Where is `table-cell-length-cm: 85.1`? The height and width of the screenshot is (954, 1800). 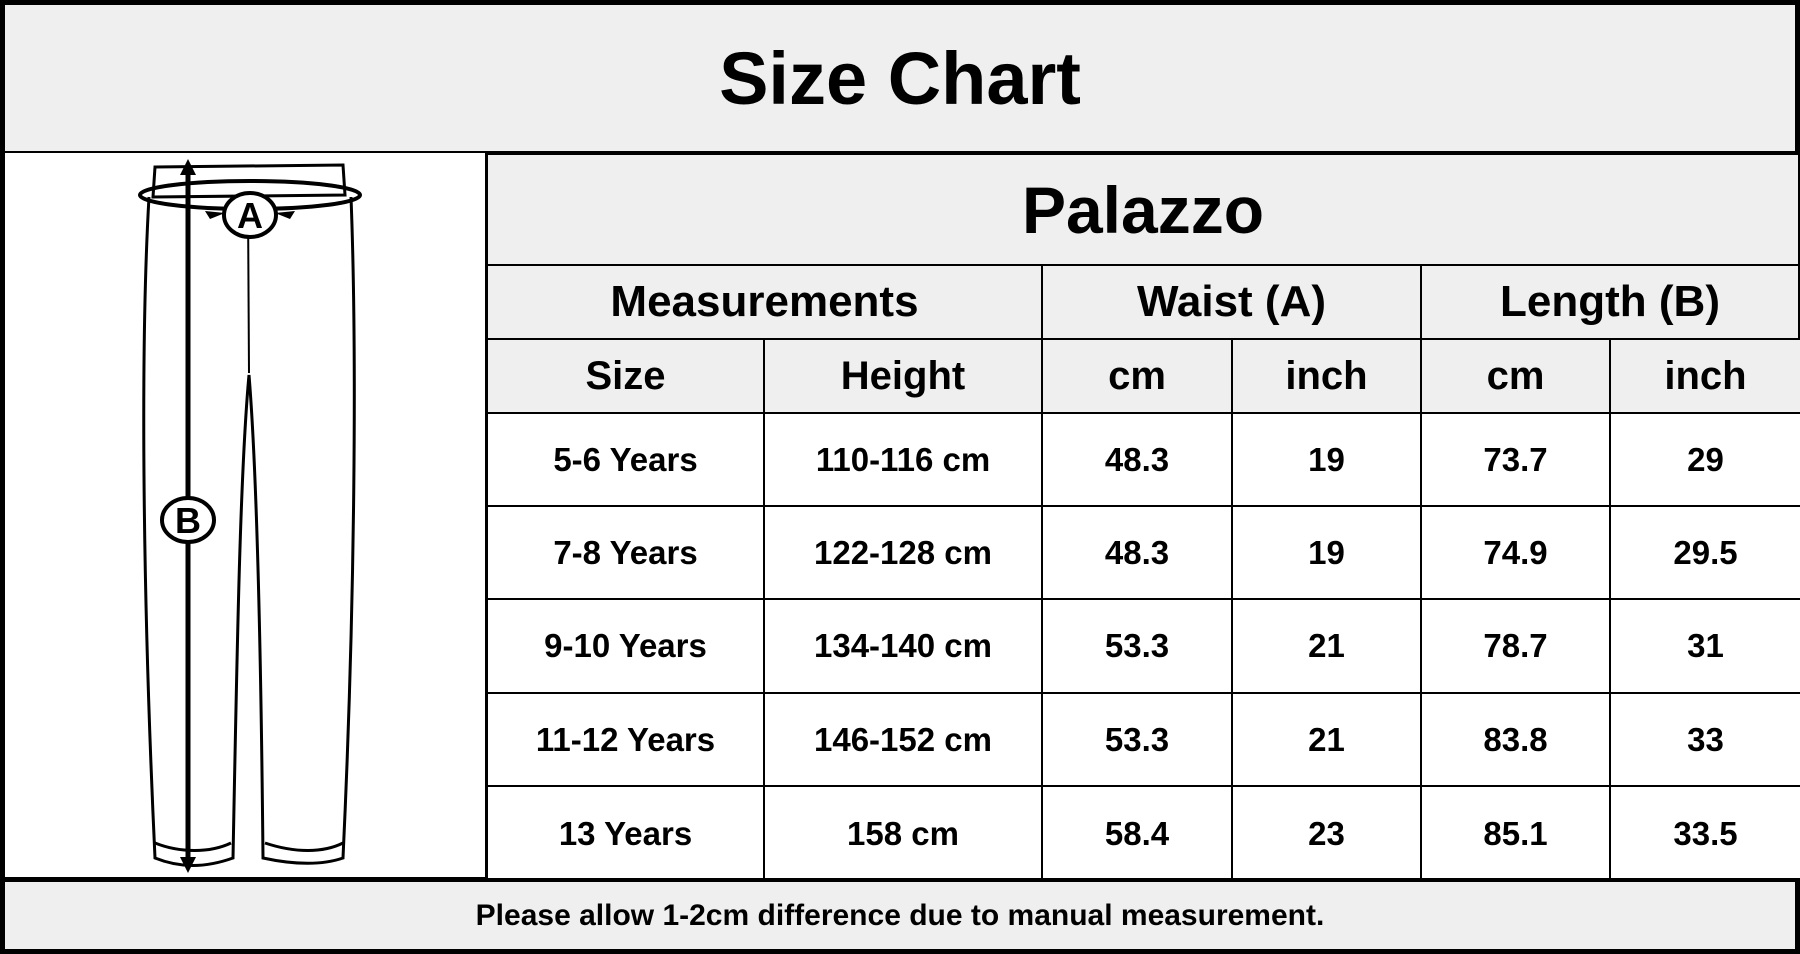
table-cell-length-cm: 85.1 is located at coordinates (1515, 833).